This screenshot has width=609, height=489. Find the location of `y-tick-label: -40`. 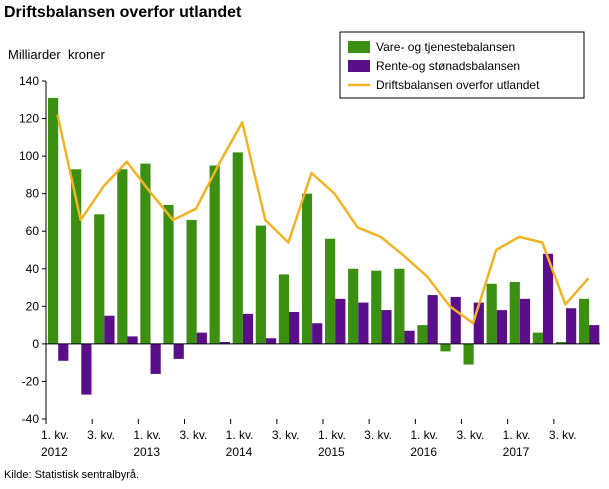

y-tick-label: -40 is located at coordinates (31, 419).